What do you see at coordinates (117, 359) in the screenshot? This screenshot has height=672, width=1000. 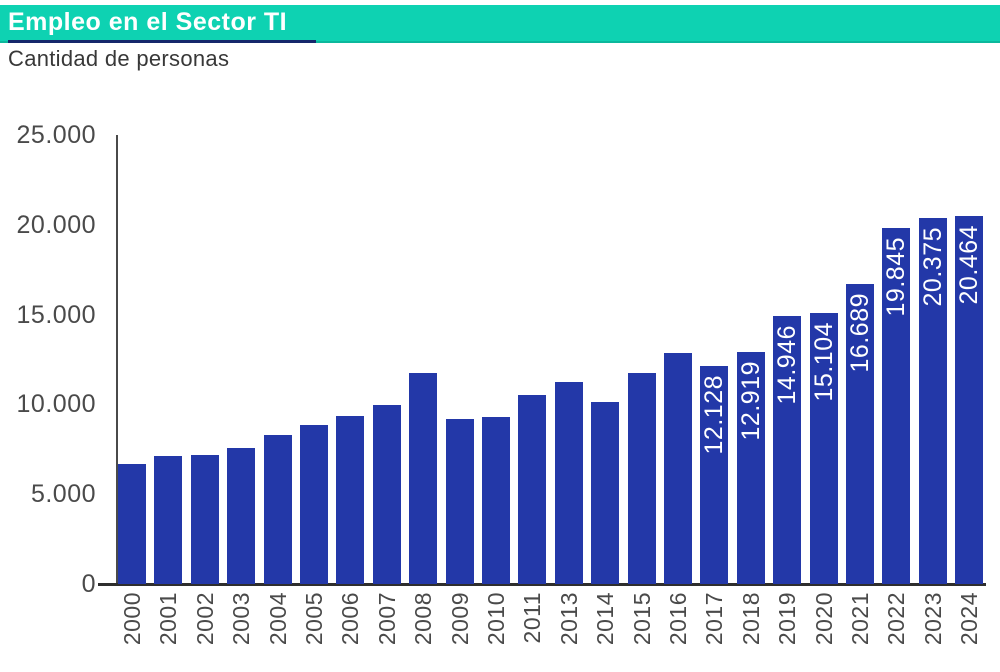 I see `y-axis-line` at bounding box center [117, 359].